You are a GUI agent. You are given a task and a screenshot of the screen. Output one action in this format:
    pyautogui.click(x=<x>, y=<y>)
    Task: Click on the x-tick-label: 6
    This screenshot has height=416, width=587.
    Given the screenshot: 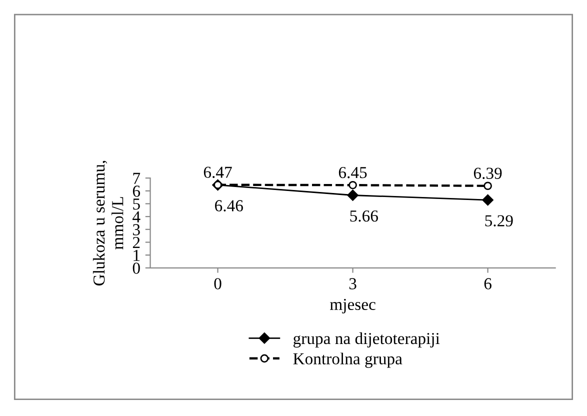 What is the action you would take?
    pyautogui.click(x=488, y=284)
    